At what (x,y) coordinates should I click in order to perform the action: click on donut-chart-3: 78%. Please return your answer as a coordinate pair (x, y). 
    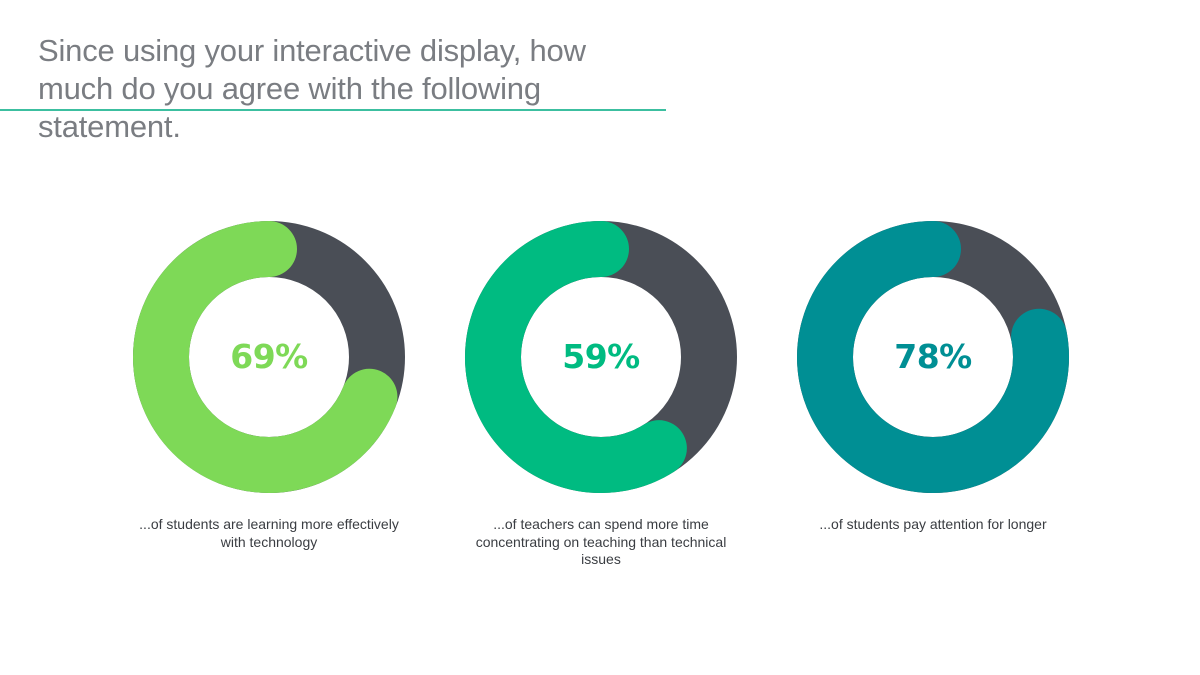
    Looking at the image, I should click on (933, 357).